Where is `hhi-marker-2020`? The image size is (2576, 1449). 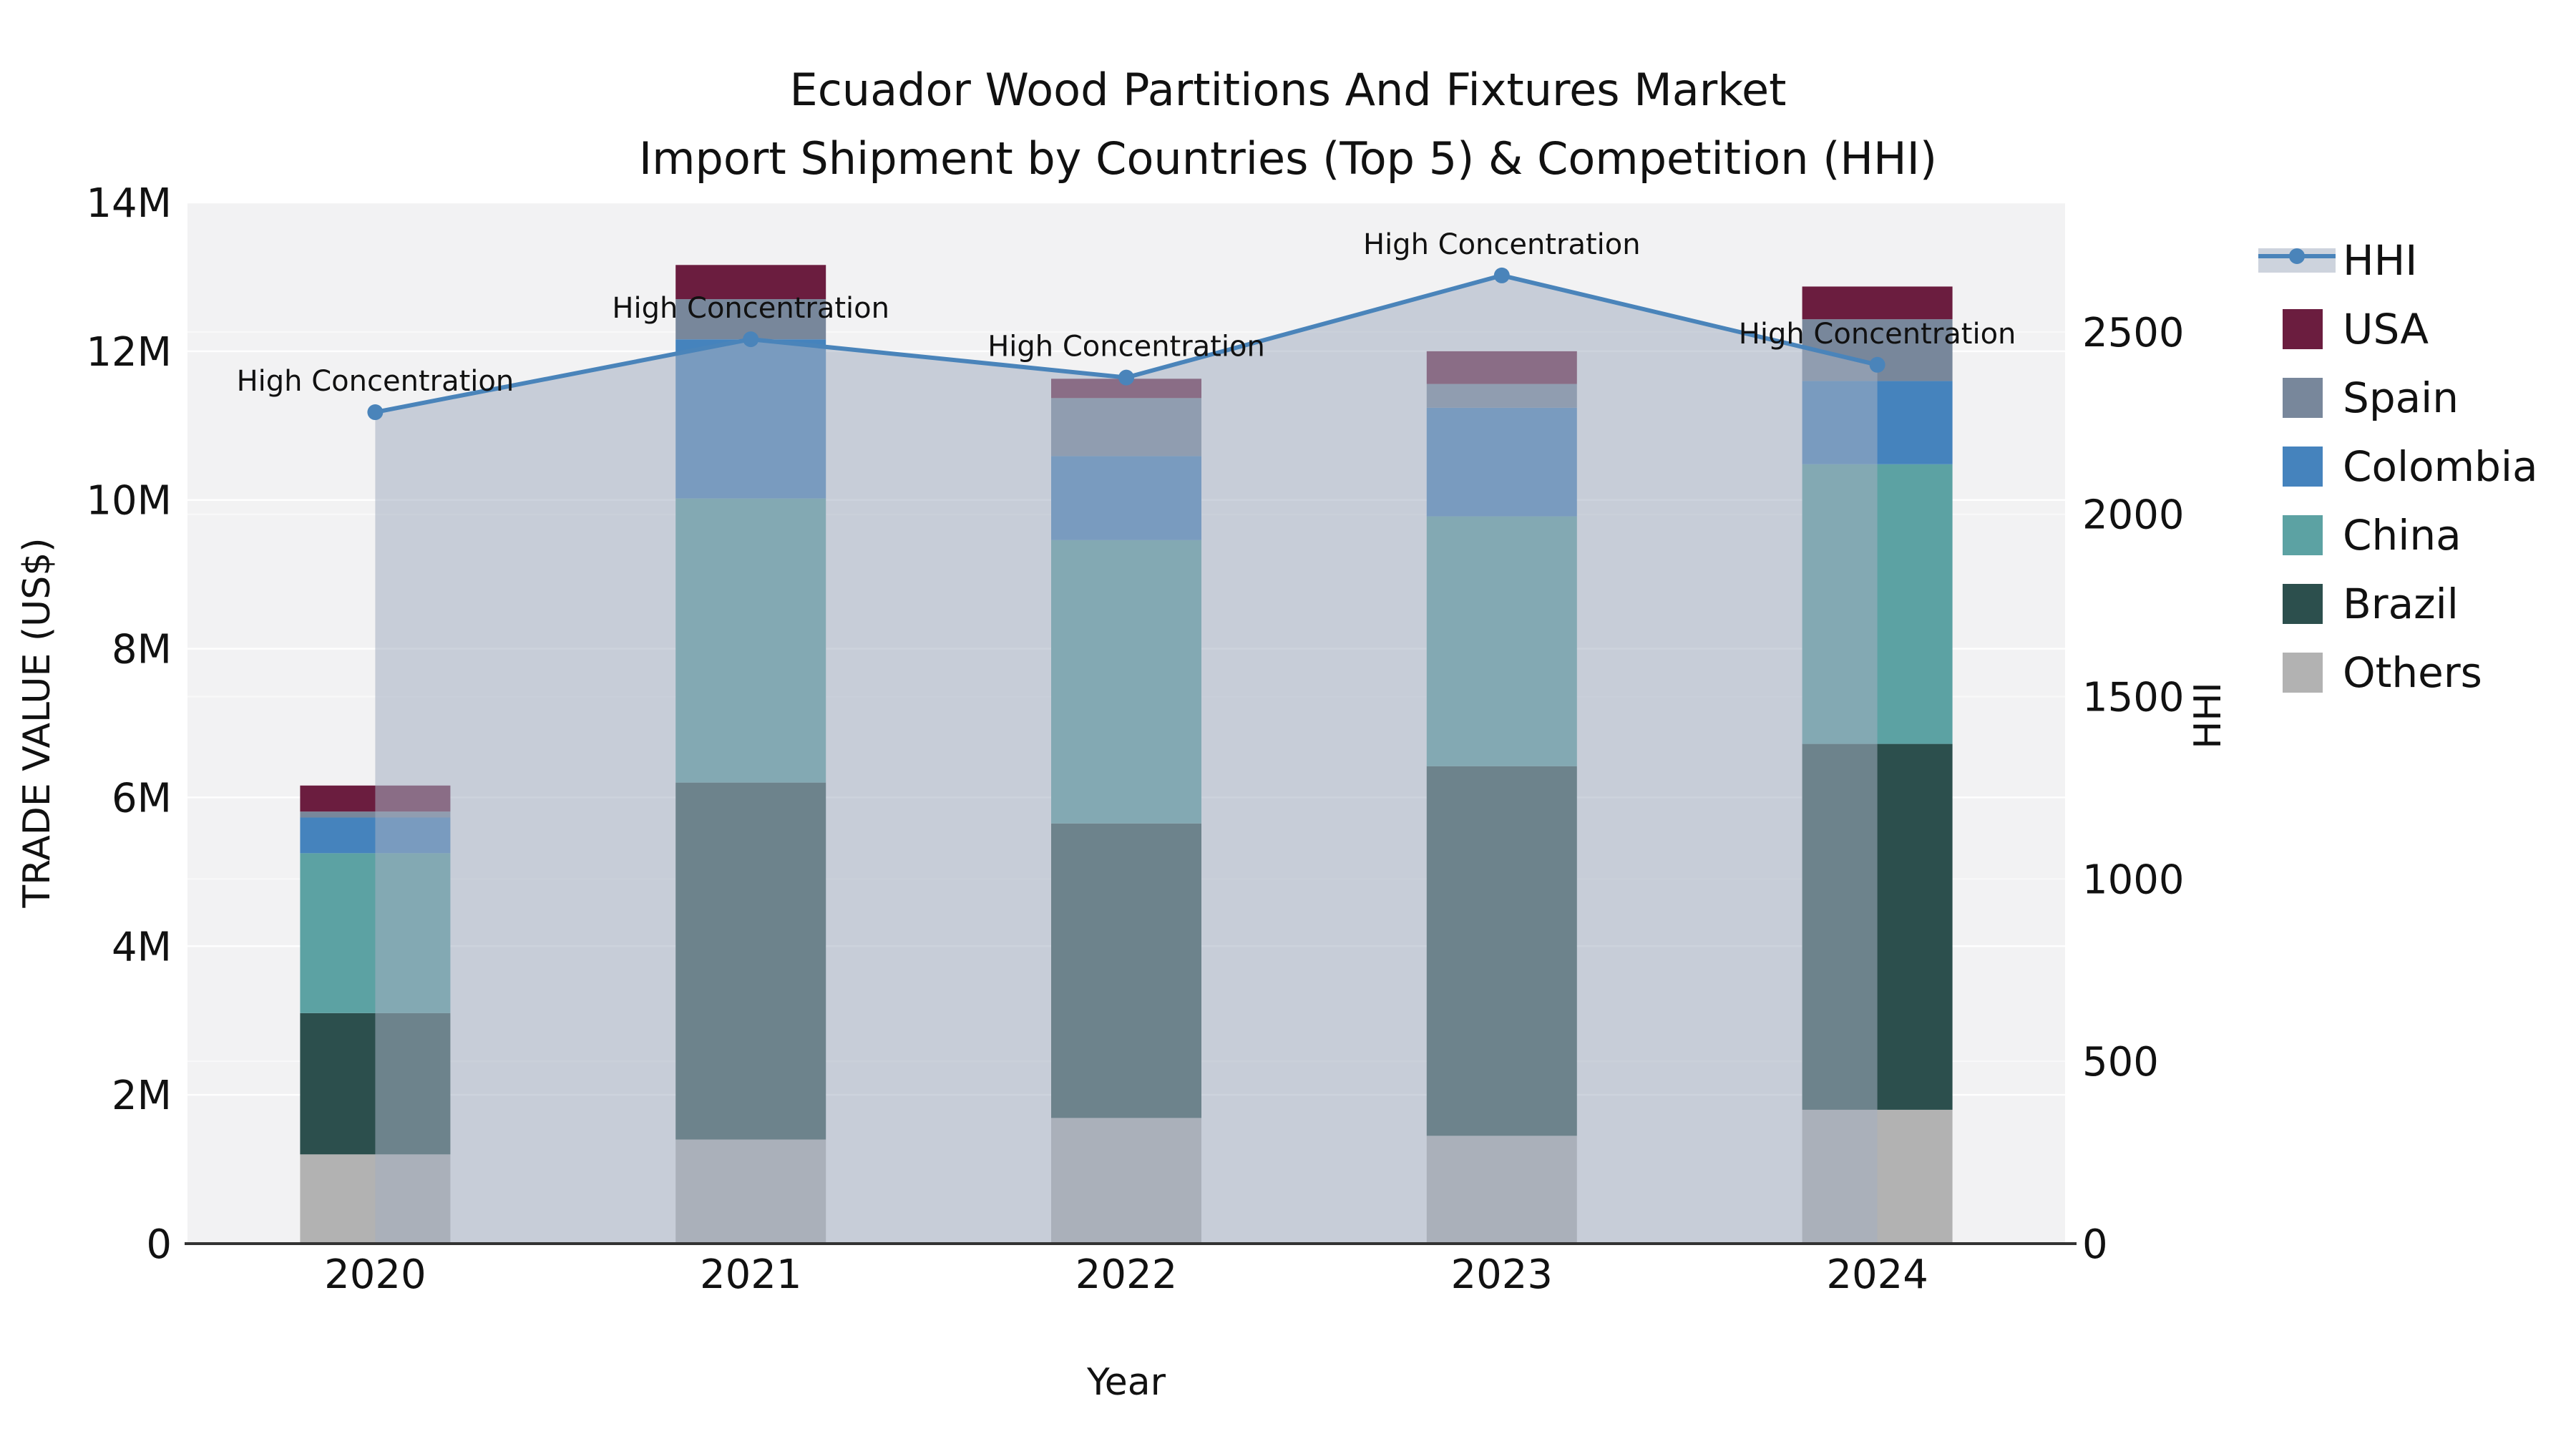 hhi-marker-2020 is located at coordinates (375, 412).